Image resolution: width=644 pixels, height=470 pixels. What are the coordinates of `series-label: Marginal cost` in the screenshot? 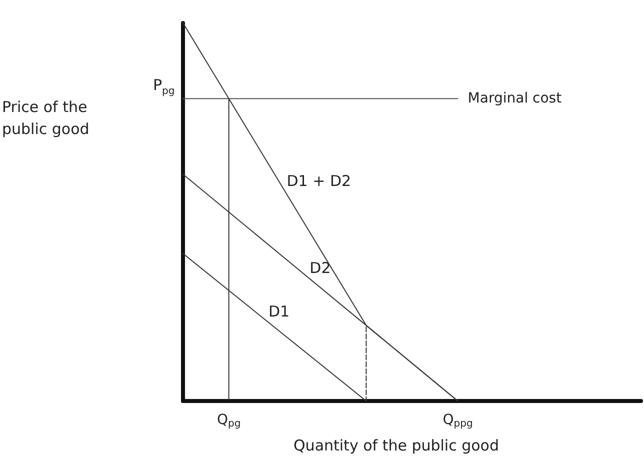 It's located at (515, 98).